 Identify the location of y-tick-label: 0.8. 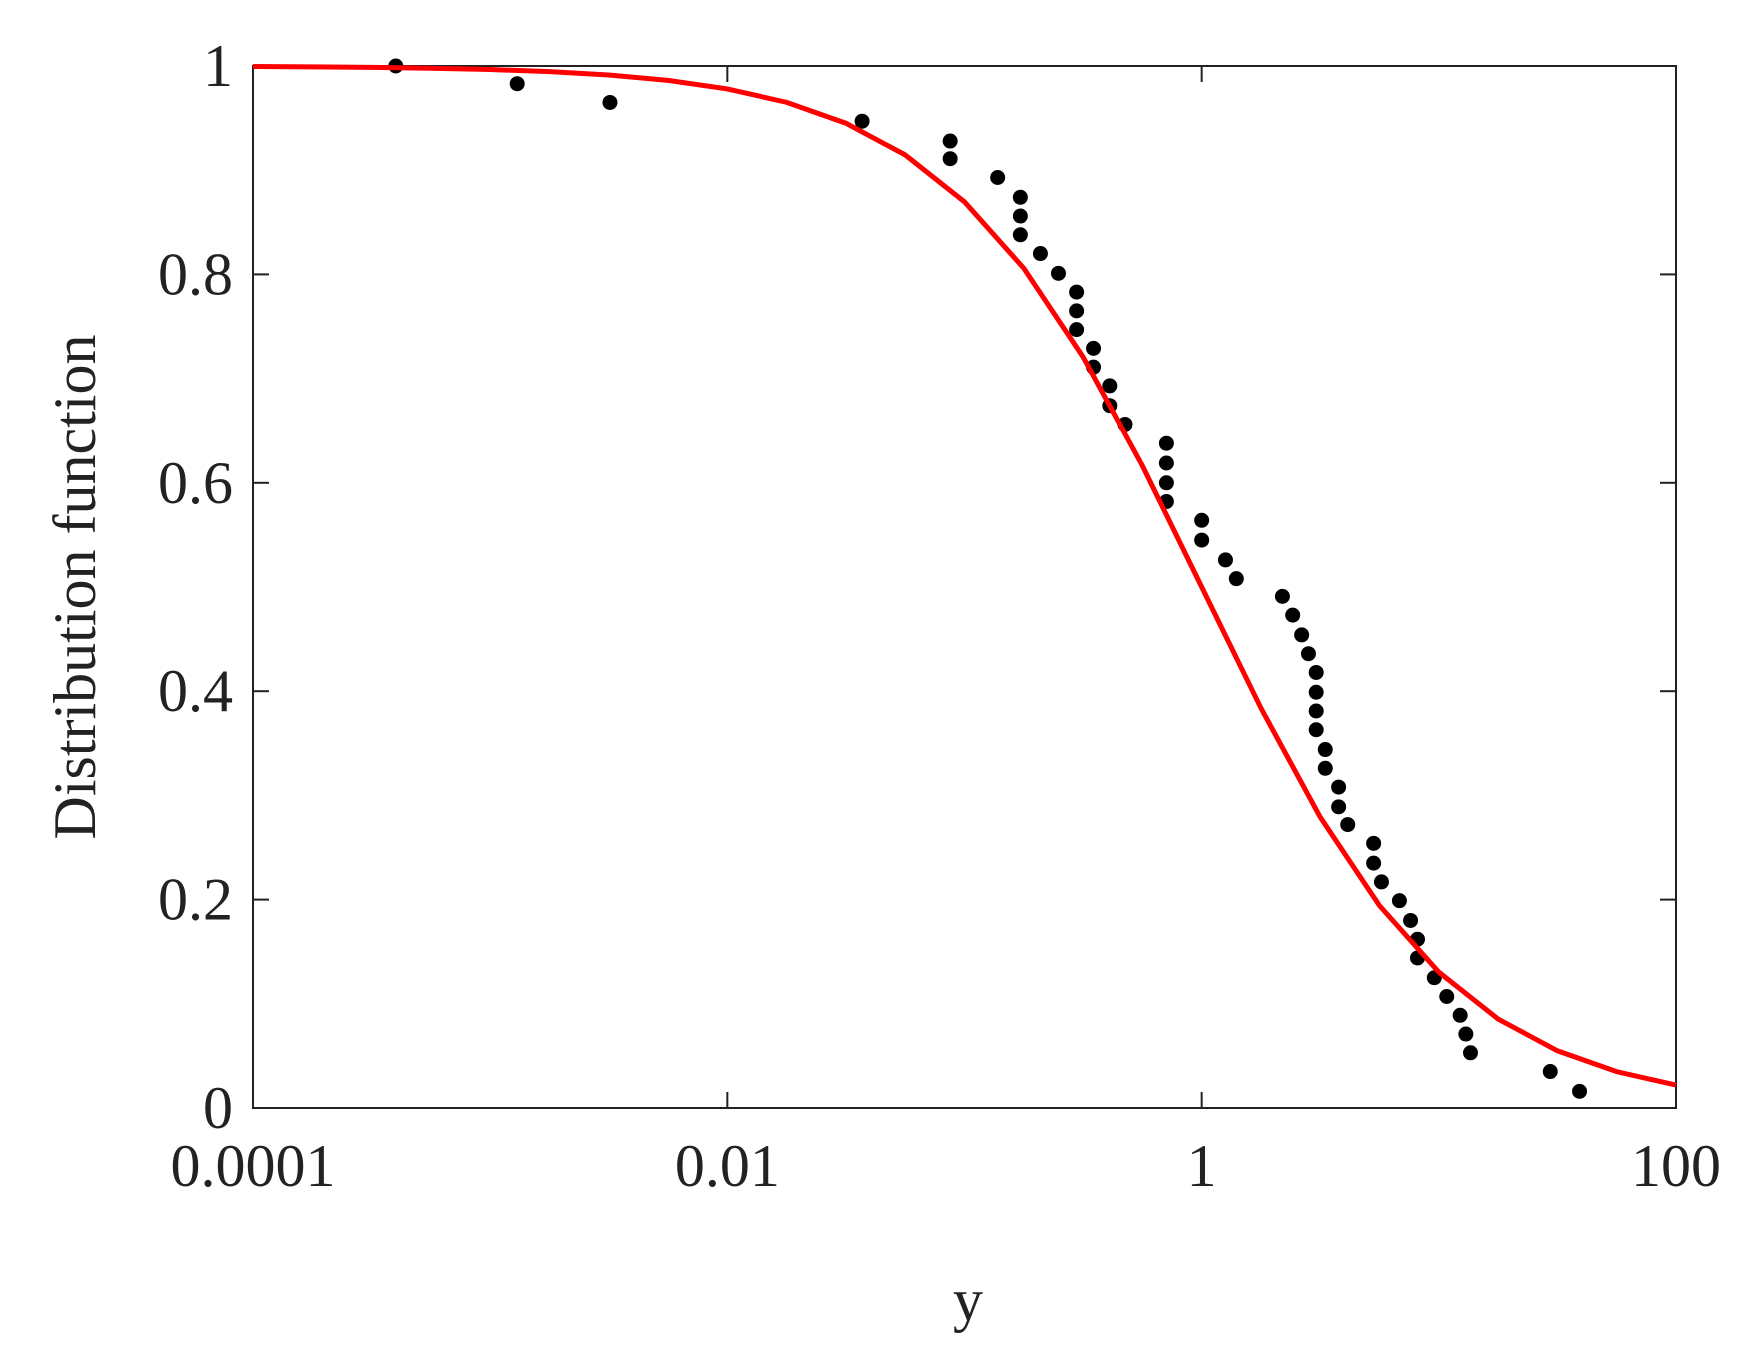
(195, 274).